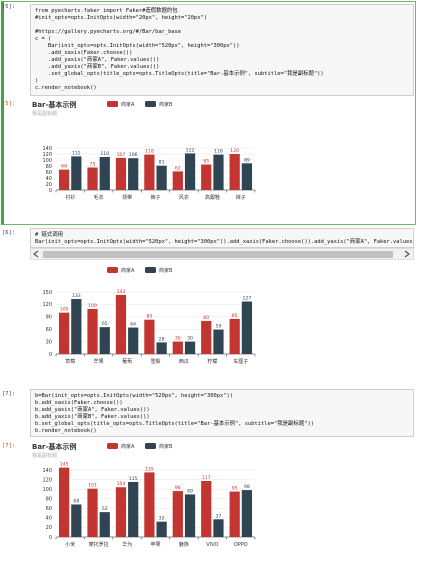 The width and height of the screenshot is (441, 577). Describe the element at coordinates (76, 501) in the screenshot. I see `bar-value-label: 68` at that location.